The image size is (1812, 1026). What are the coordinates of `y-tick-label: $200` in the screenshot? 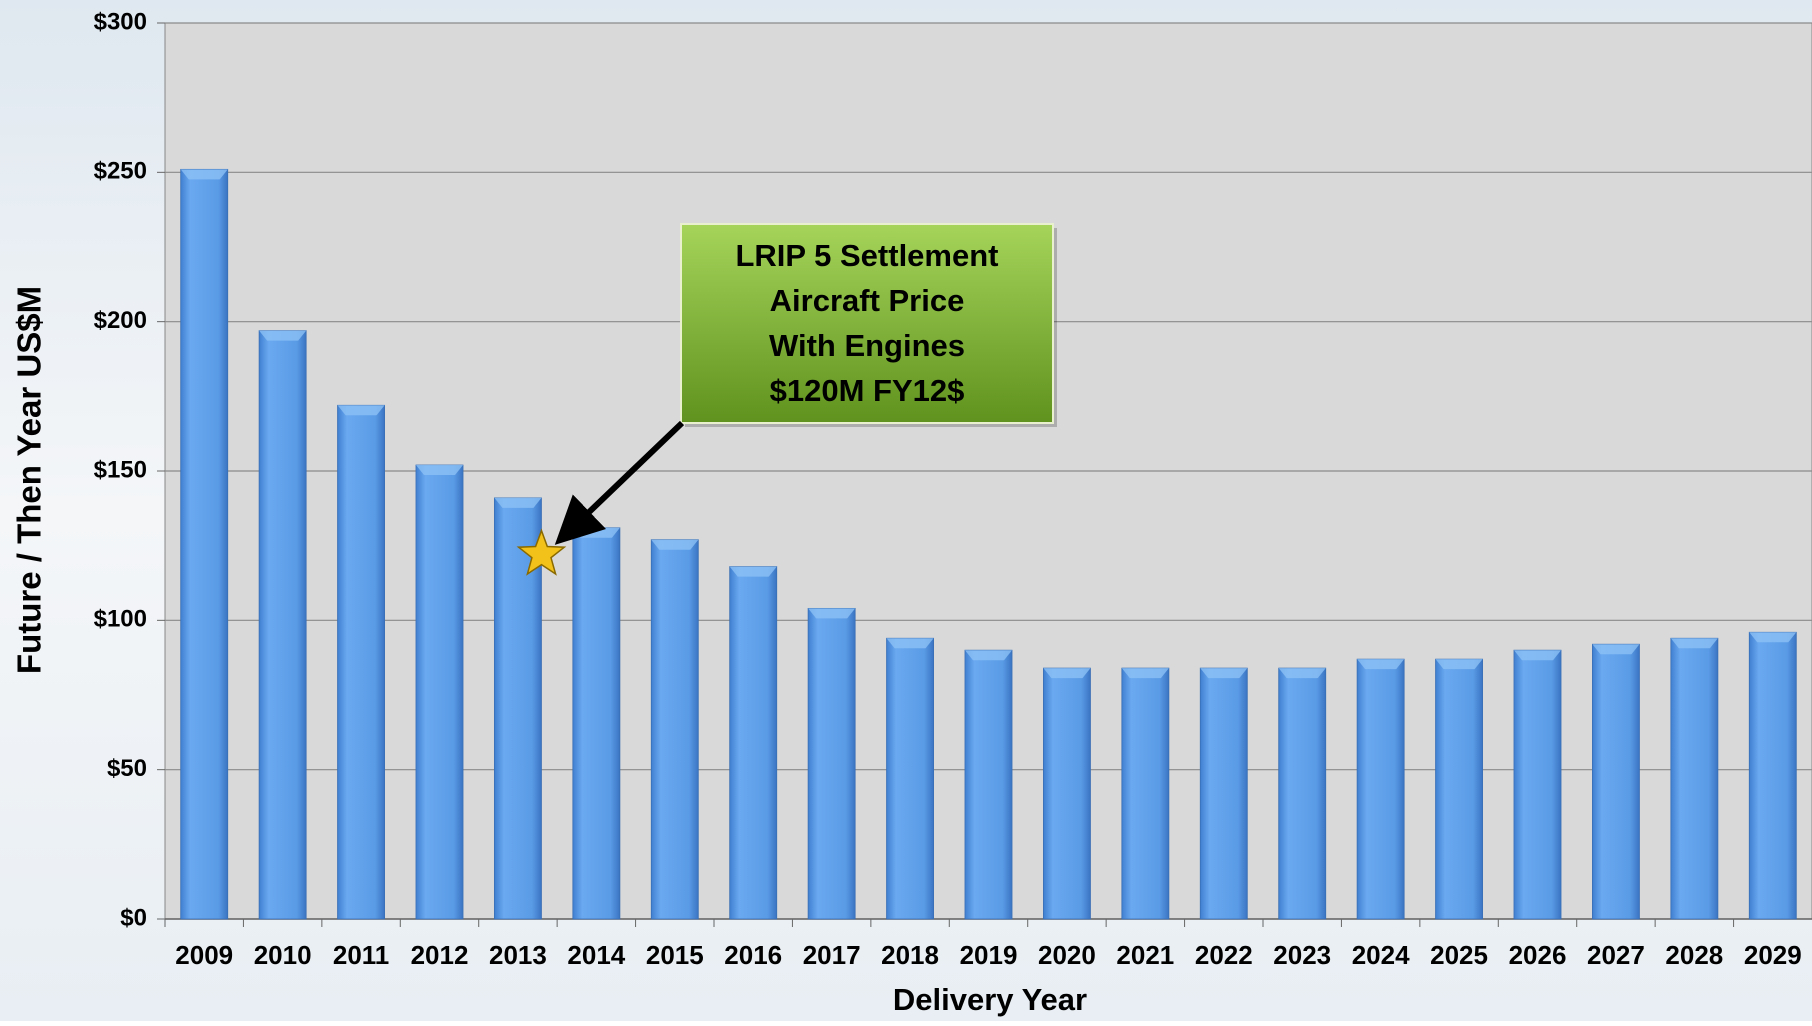 It's located at (120, 320).